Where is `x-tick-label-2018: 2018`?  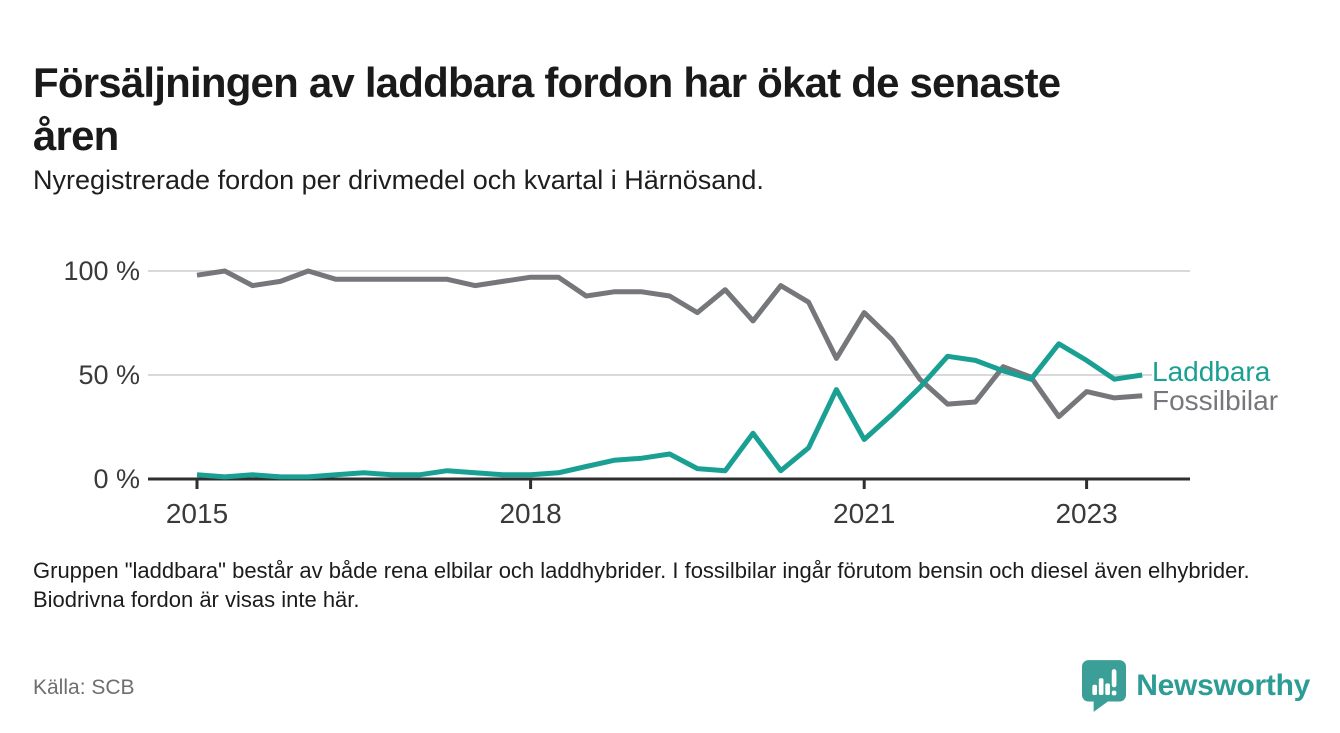 x-tick-label-2018: 2018 is located at coordinates (530, 513).